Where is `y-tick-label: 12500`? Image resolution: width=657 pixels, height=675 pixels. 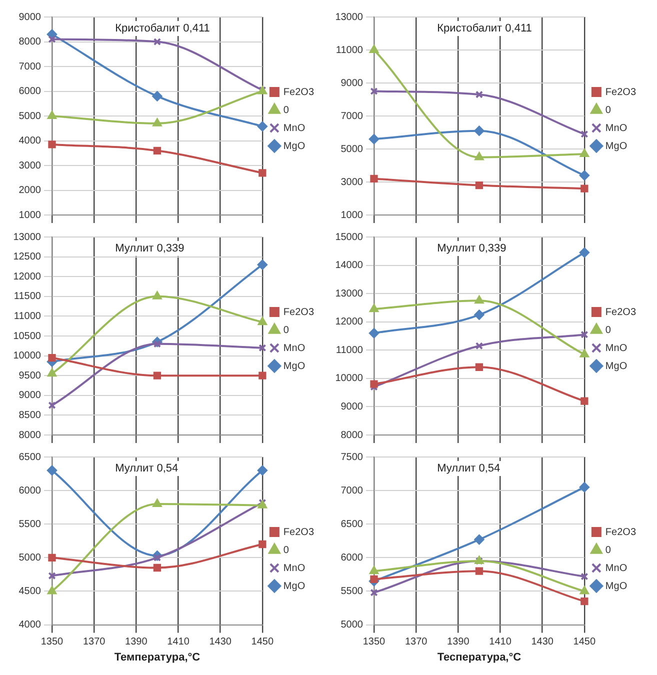 y-tick-label: 12500 is located at coordinates (27, 257).